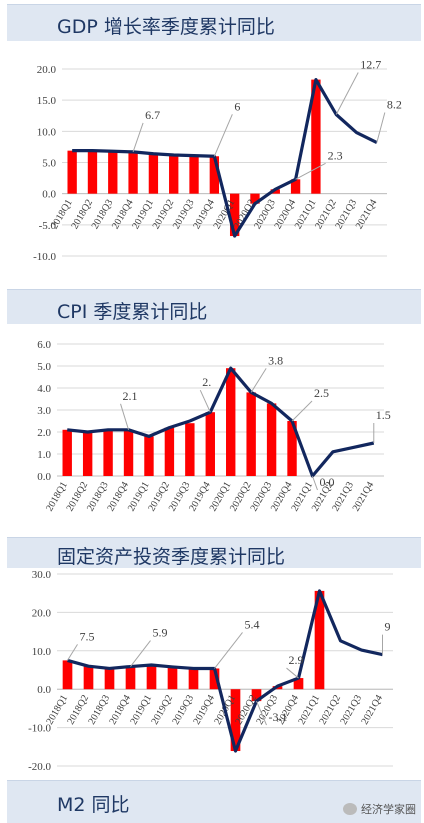 The image size is (424, 823). Describe the element at coordinates (214, 23) in the screenshot. I see `chart-header-gdp: GDP 增长率季度累计同比` at that location.